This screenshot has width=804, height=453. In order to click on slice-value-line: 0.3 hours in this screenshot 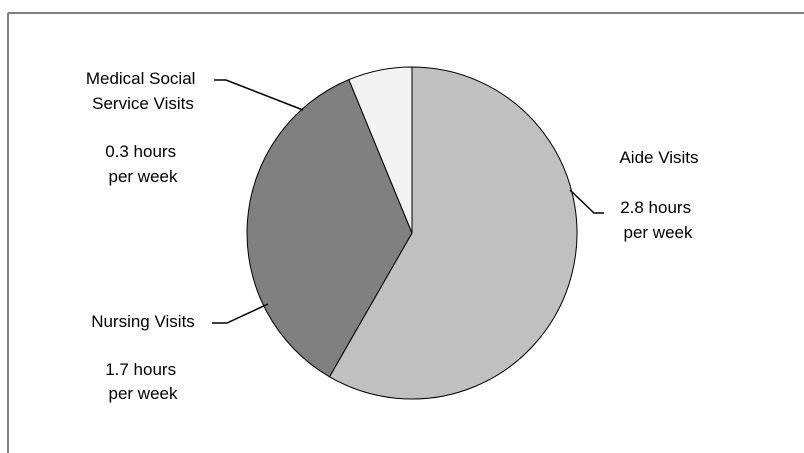, I will do `click(140, 151)`.